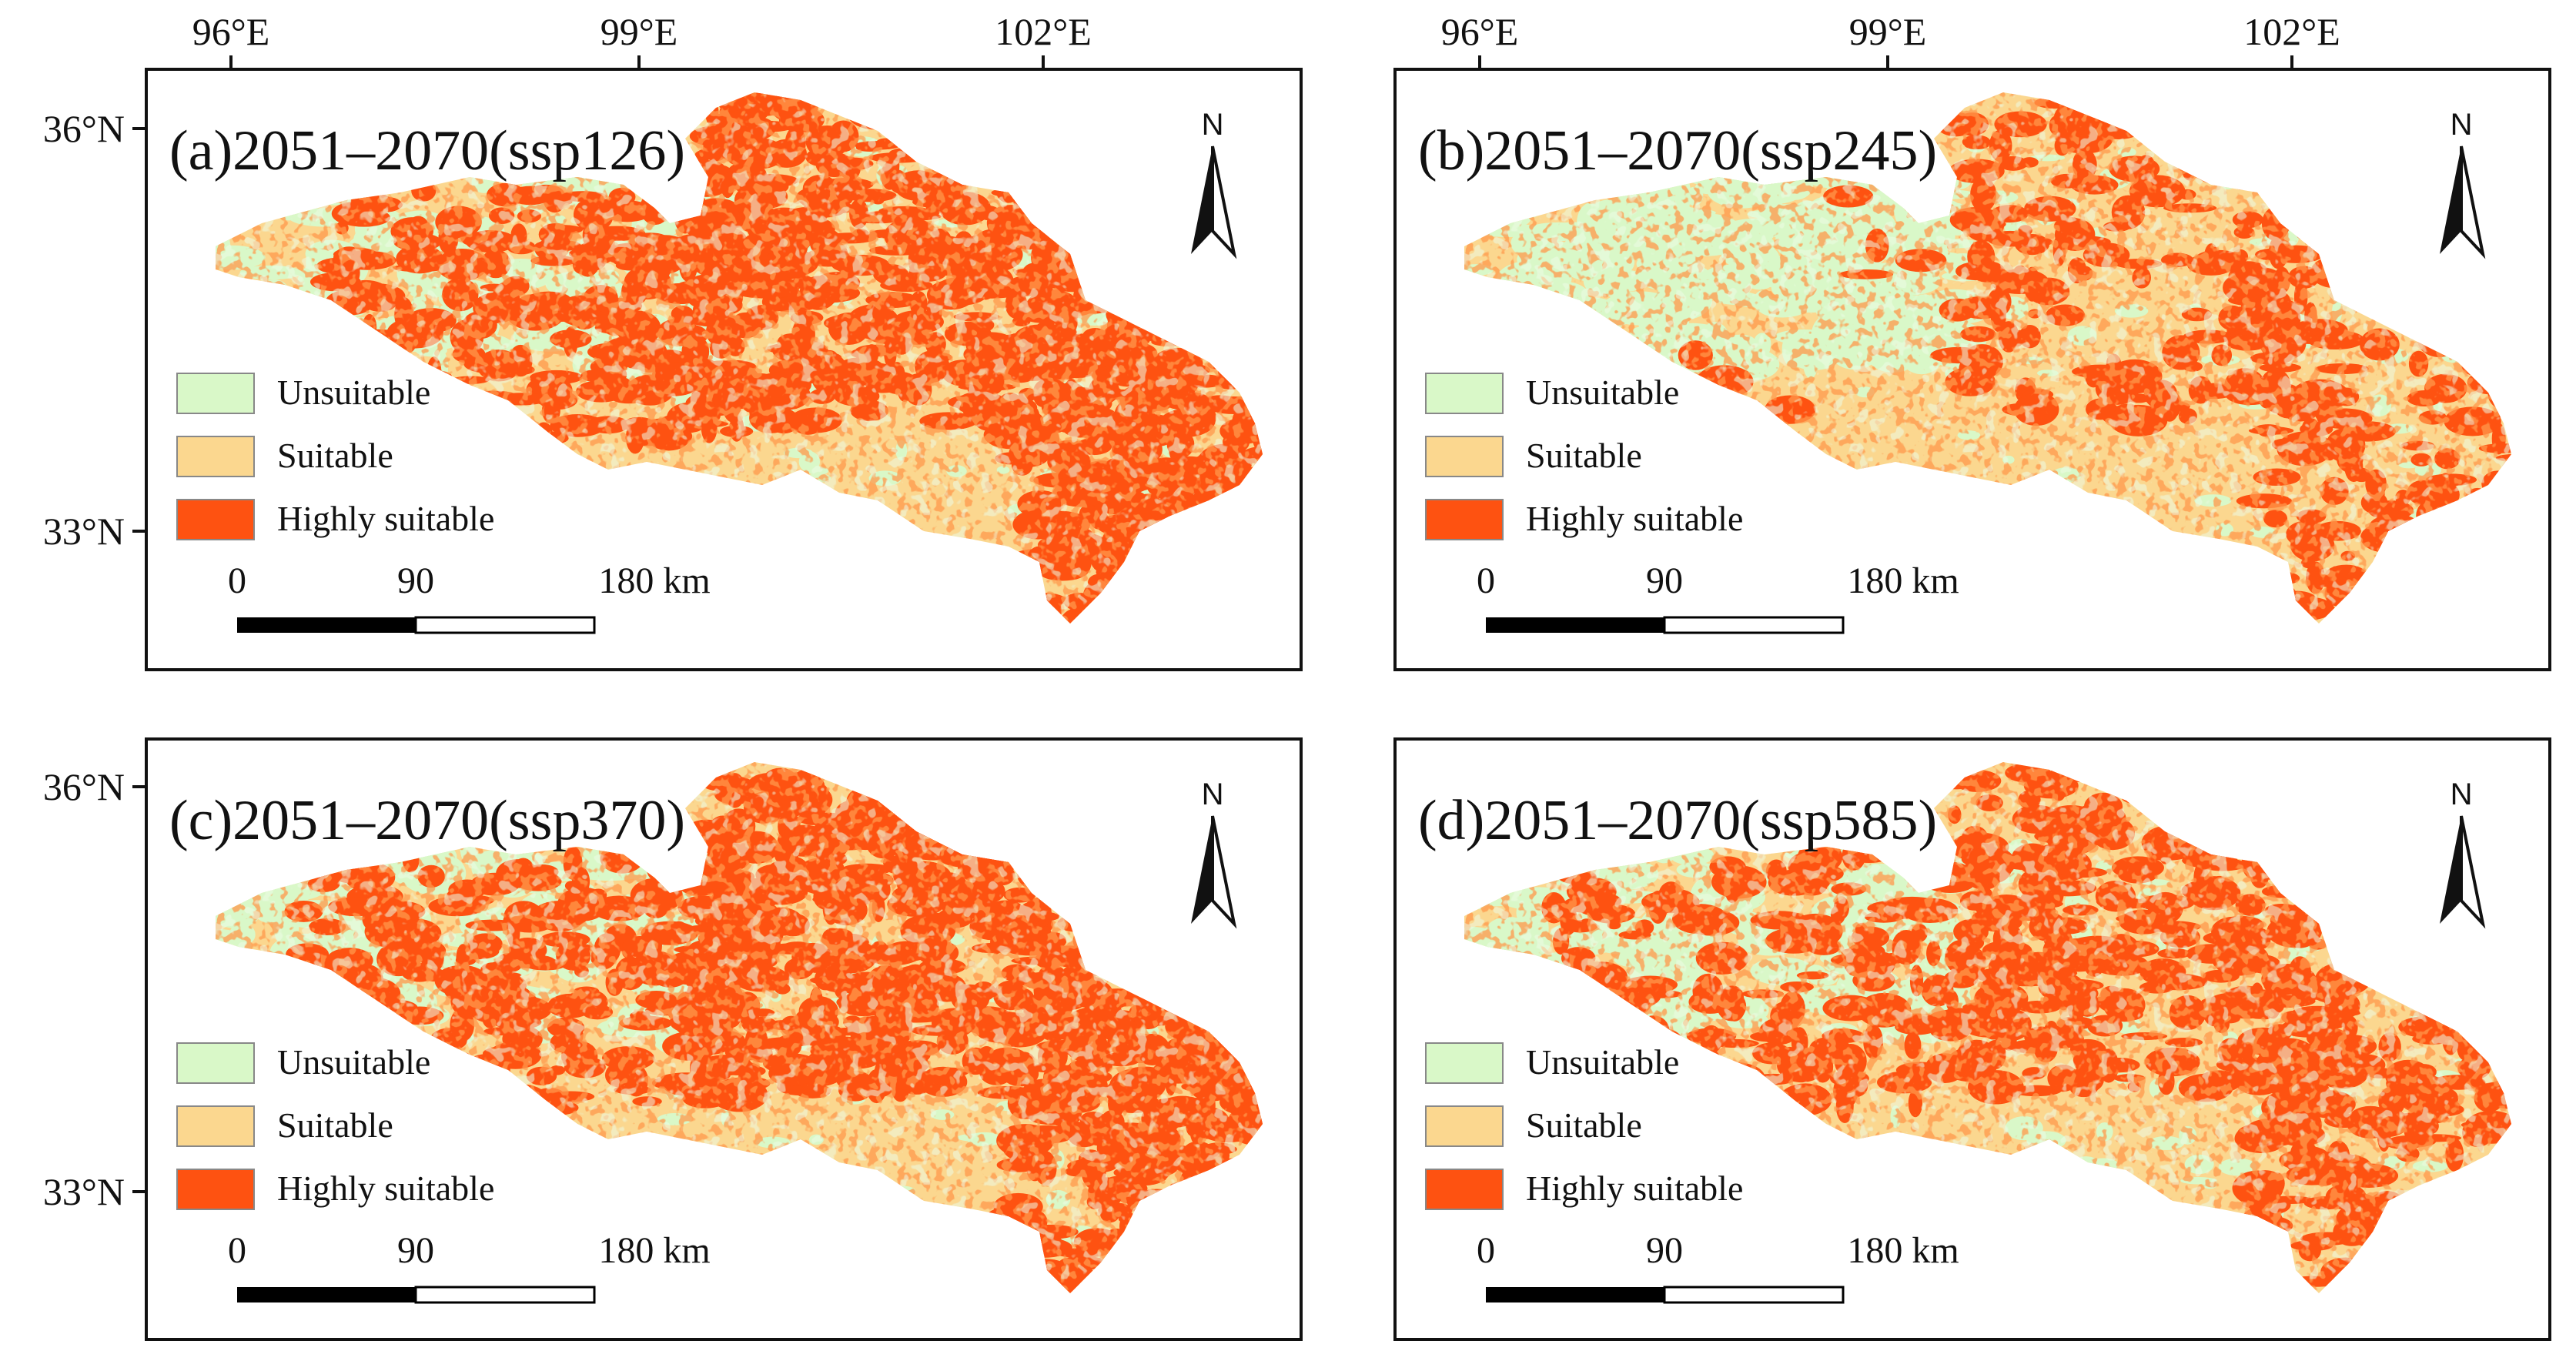  Describe the element at coordinates (2291, 31) in the screenshot. I see `lon-label-102-b: 102°E` at that location.